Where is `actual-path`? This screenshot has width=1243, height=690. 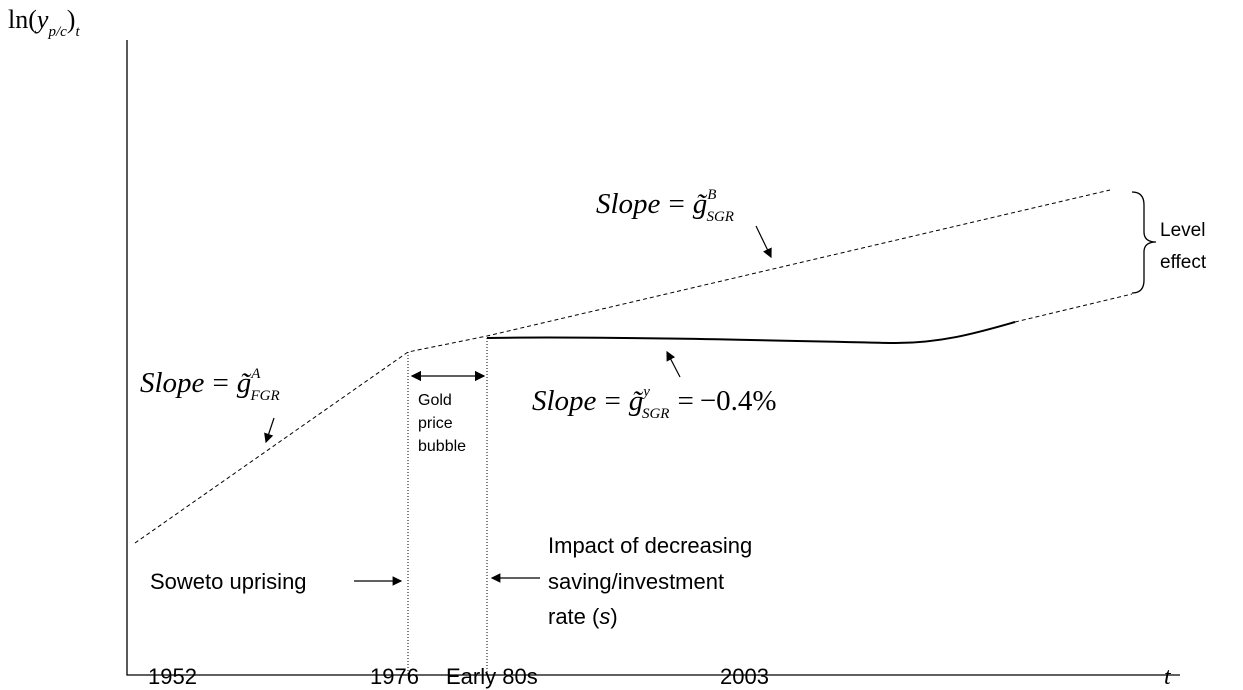 actual-path is located at coordinates (751, 333).